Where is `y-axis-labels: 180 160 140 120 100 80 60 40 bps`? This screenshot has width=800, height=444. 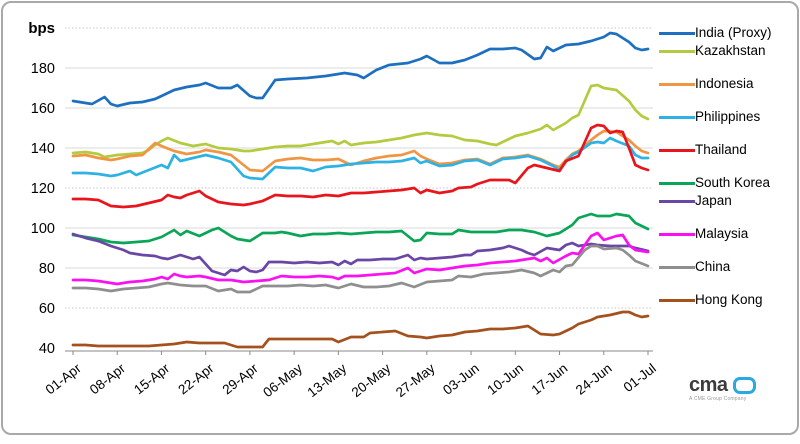 y-axis-labels: 180 160 140 120 100 80 60 40 bps is located at coordinates (41, 188).